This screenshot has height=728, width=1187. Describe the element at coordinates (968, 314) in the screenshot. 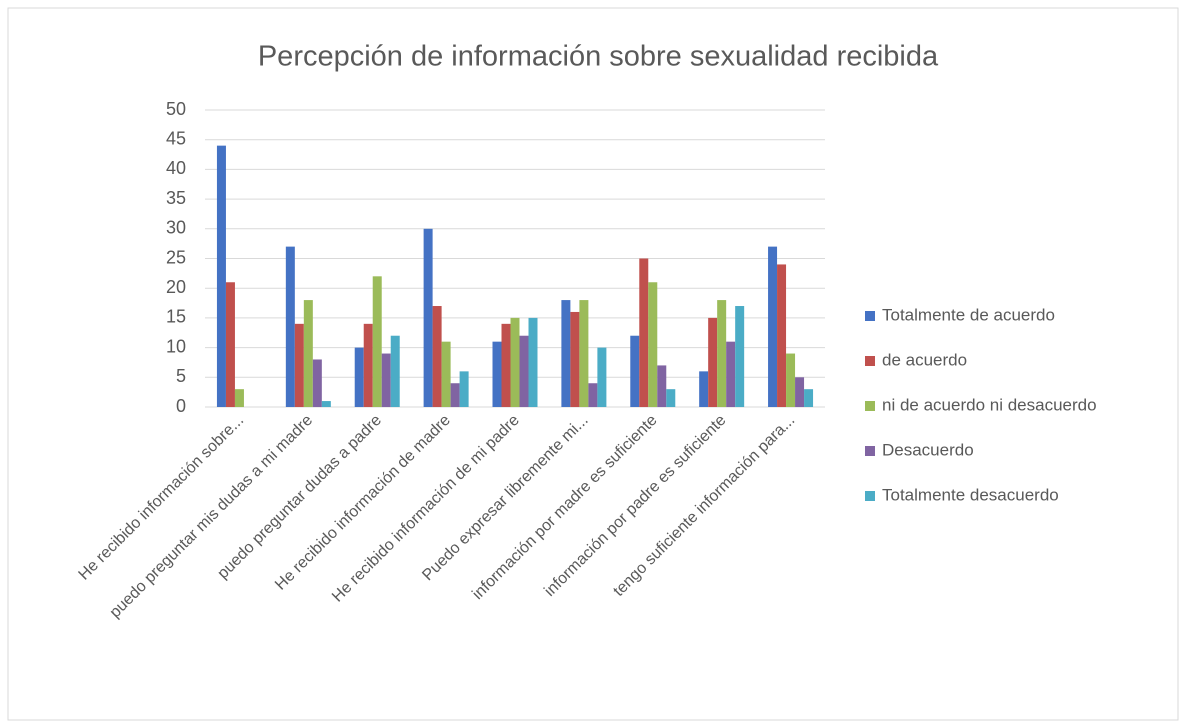

I see `legend-label: Totalmente de acuerdo` at that location.